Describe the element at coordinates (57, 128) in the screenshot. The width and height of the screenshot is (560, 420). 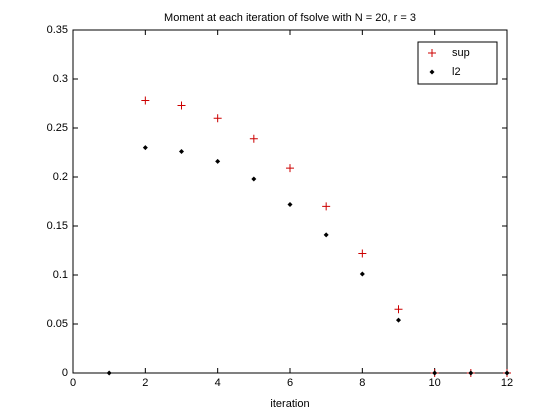
I see `y-tick-label: 0.25` at that location.